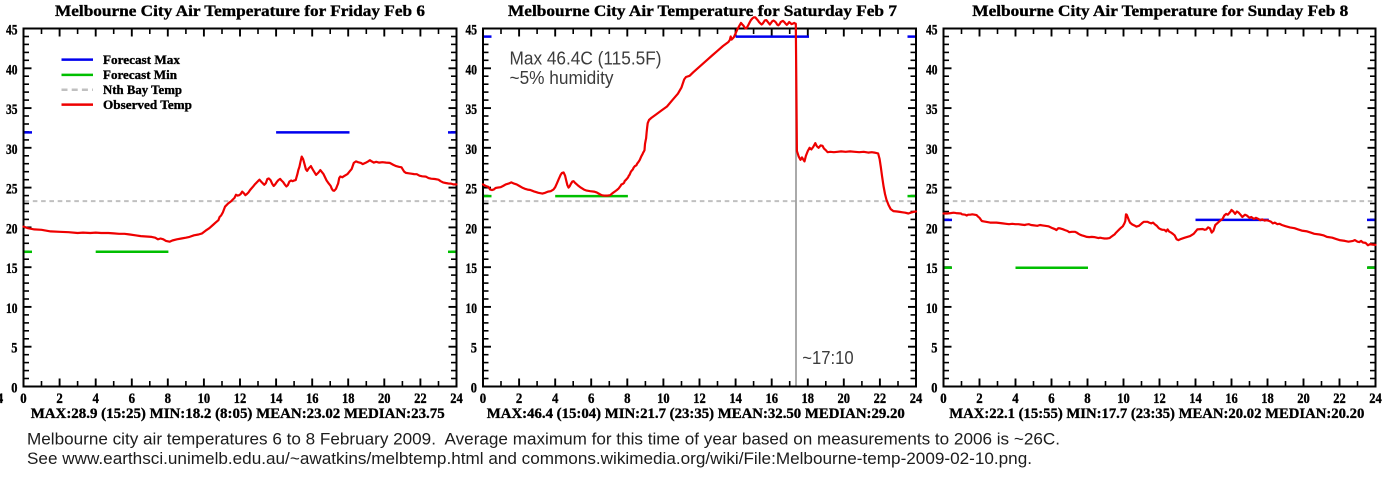  What do you see at coordinates (141, 59) in the screenshot?
I see `svg-text: Forecast Max` at bounding box center [141, 59].